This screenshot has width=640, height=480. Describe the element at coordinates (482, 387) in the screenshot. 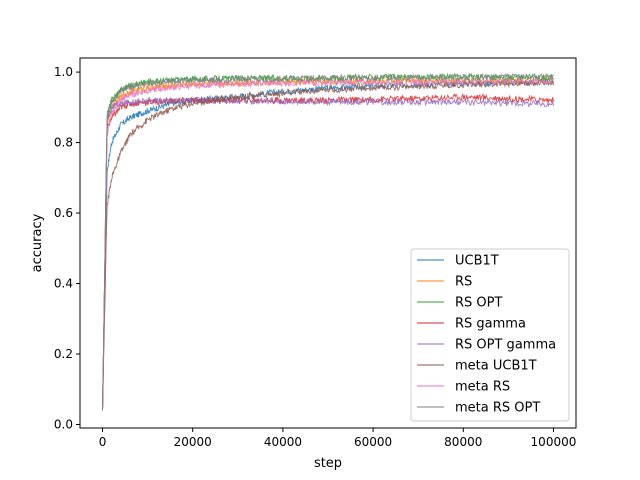

I see `legend-label: meta RS` at that location.